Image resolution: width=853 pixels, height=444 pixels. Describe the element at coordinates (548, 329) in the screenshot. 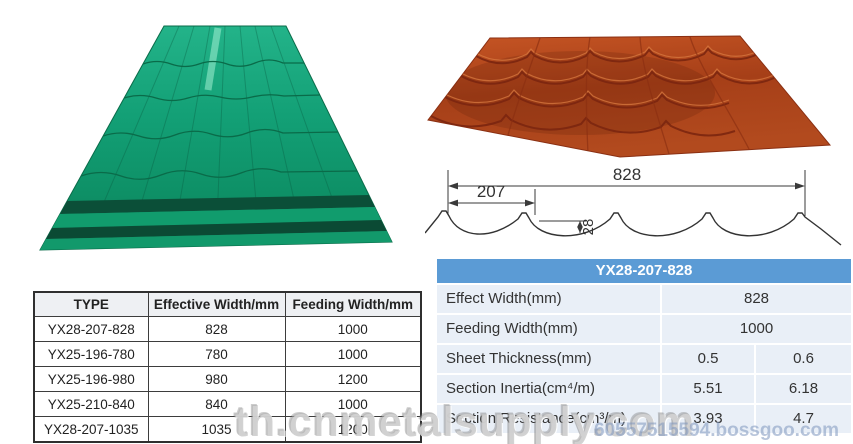

I see `detail-label-feeding-width: Feeding Width(mm)` at that location.